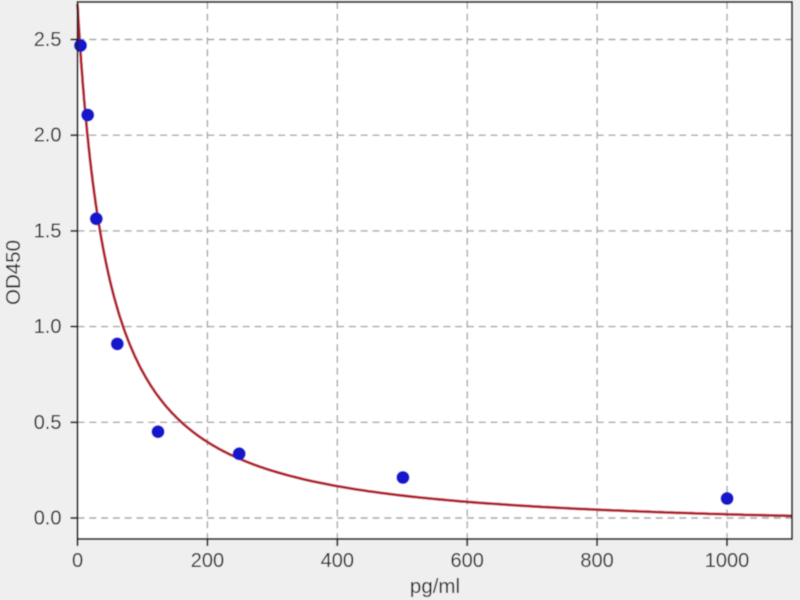 Image resolution: width=800 pixels, height=600 pixels. Describe the element at coordinates (337, 561) in the screenshot. I see `svg-text: 400` at that location.